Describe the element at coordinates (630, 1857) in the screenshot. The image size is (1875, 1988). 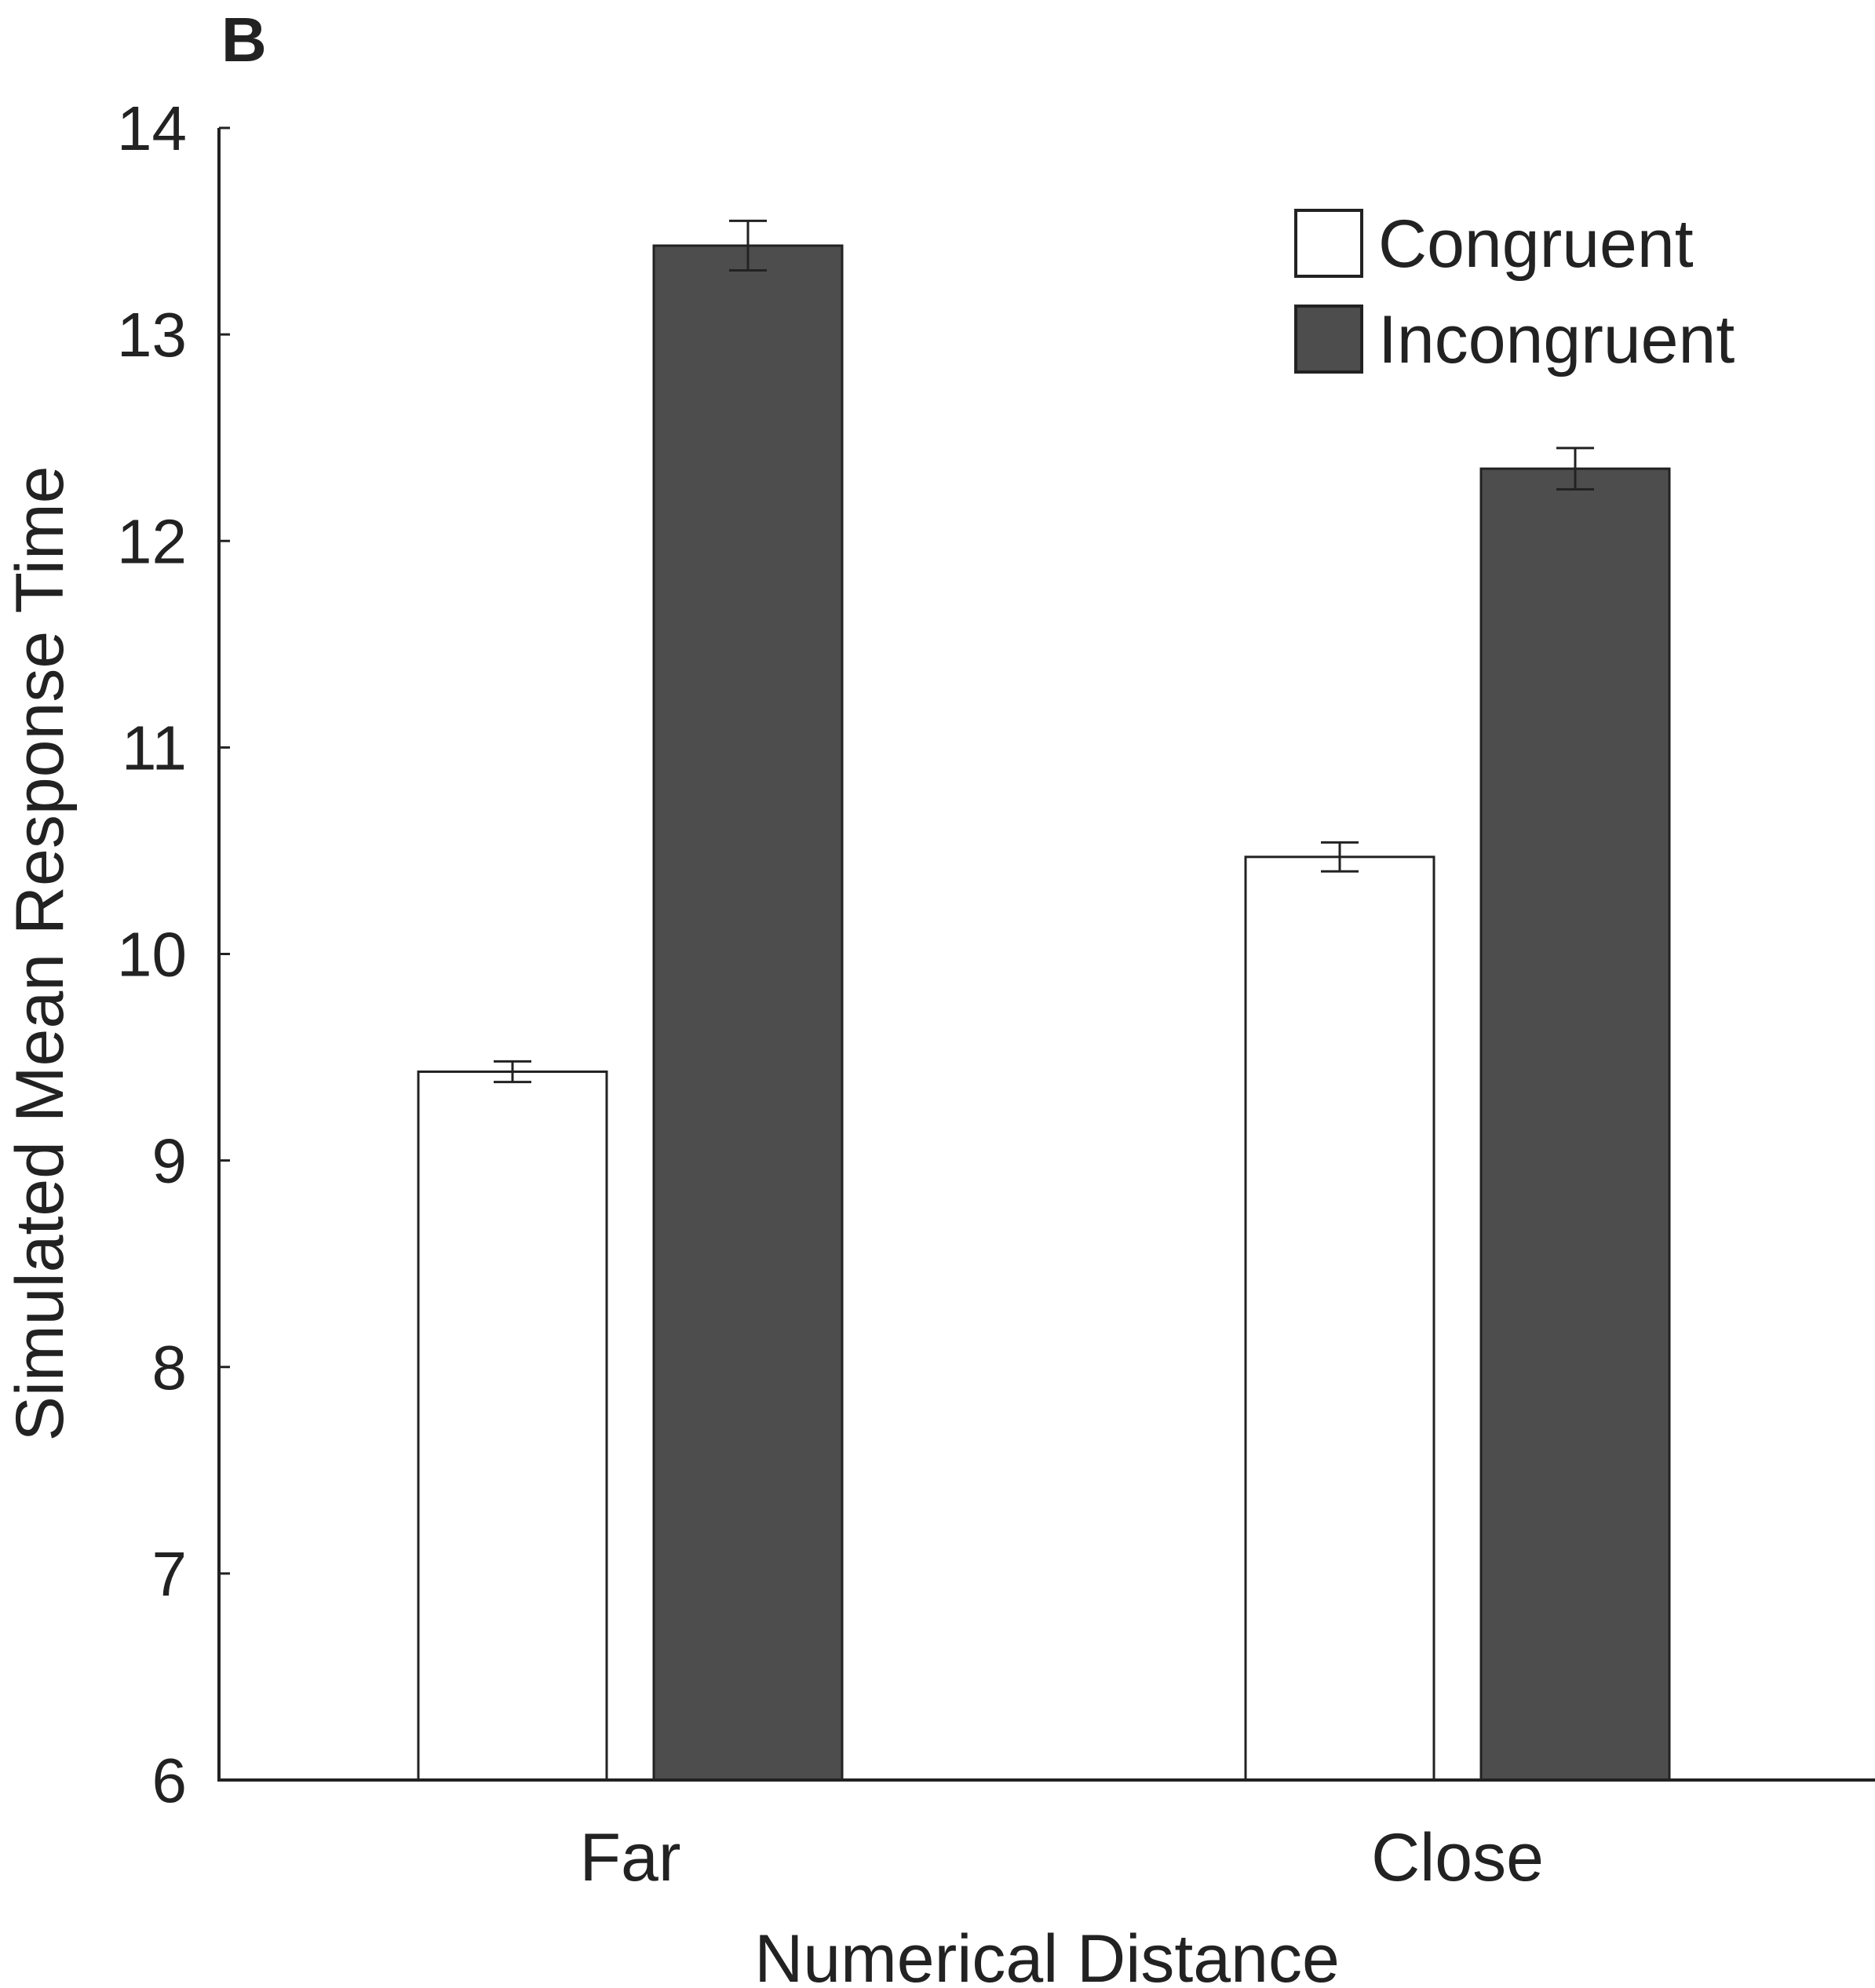
I see `x-tick-label-far: Far` at that location.